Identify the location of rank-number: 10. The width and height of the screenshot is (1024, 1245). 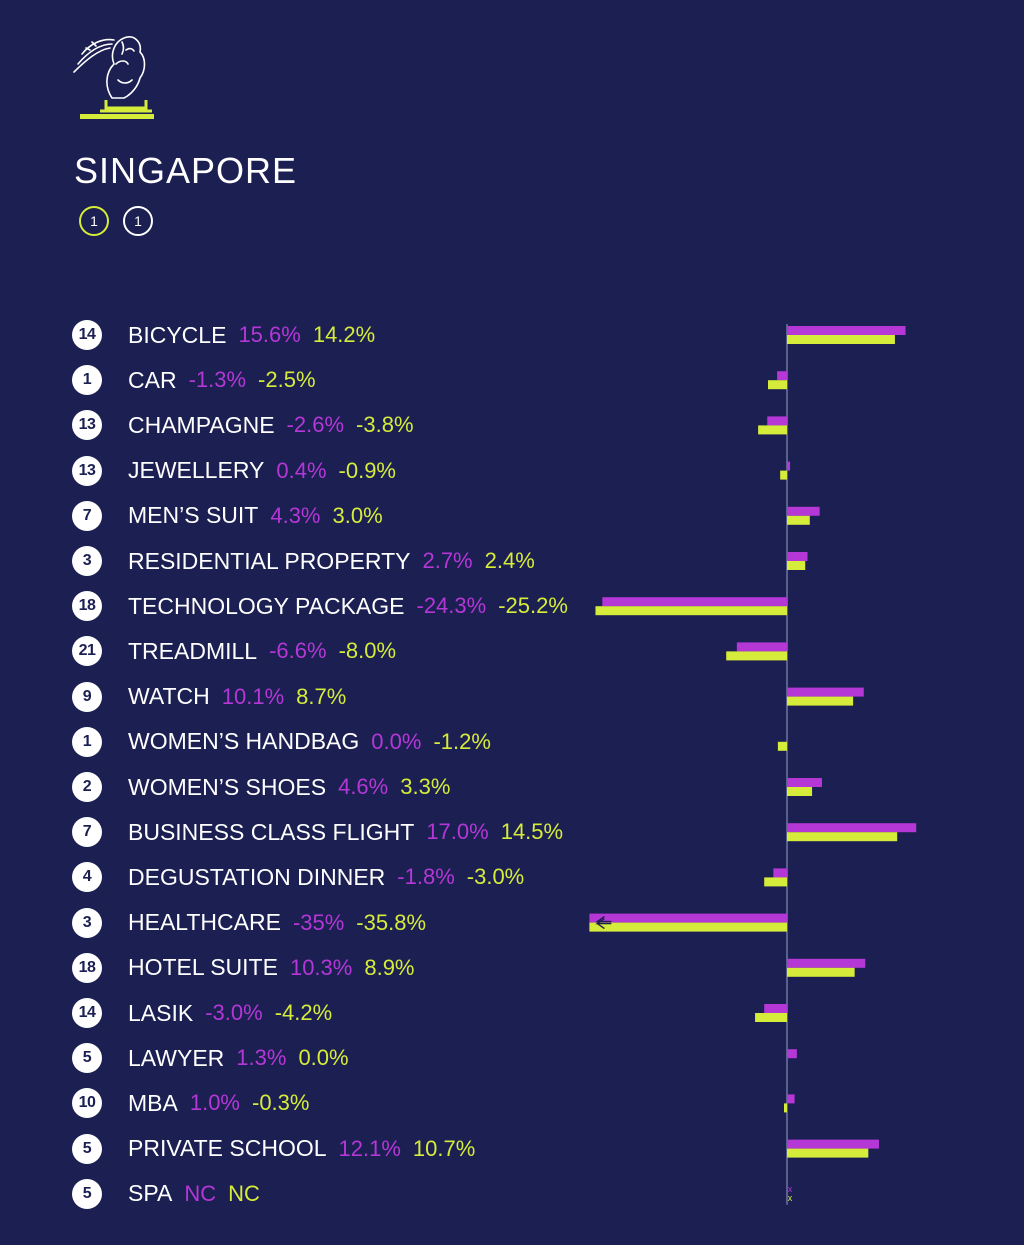
(87, 1103).